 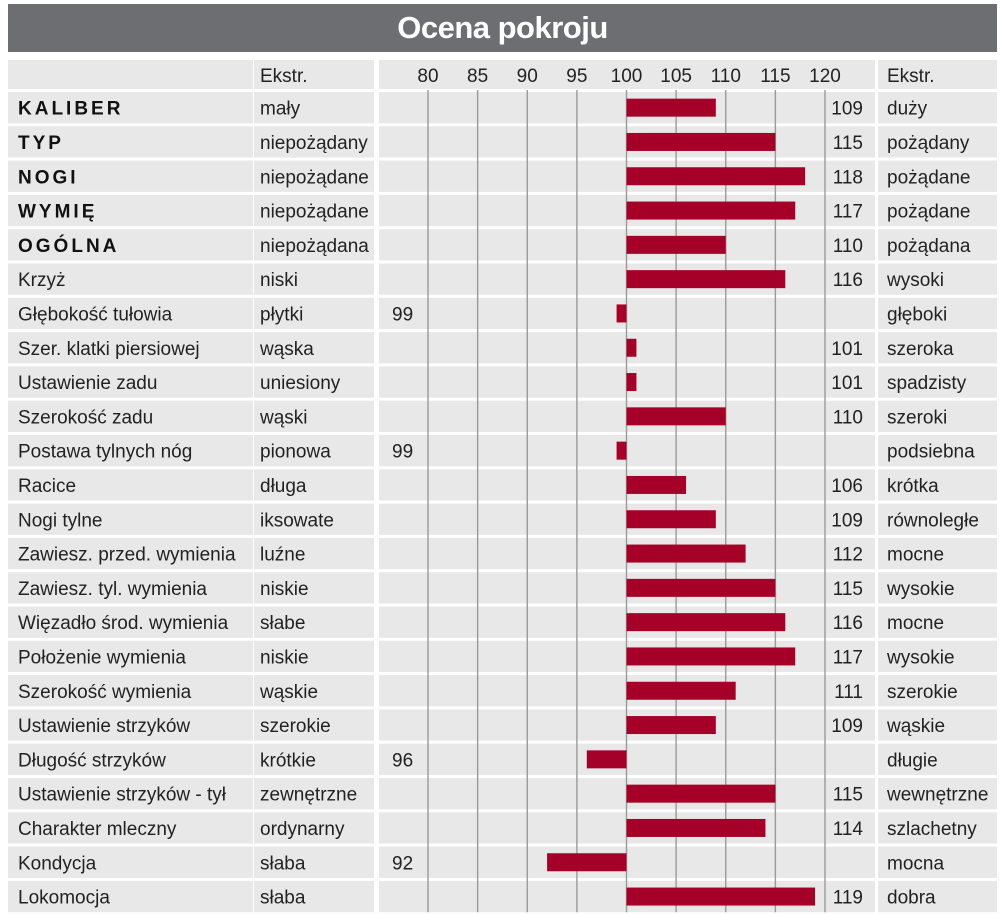 I want to click on low-extreme-label: niskie, so click(x=284, y=657).